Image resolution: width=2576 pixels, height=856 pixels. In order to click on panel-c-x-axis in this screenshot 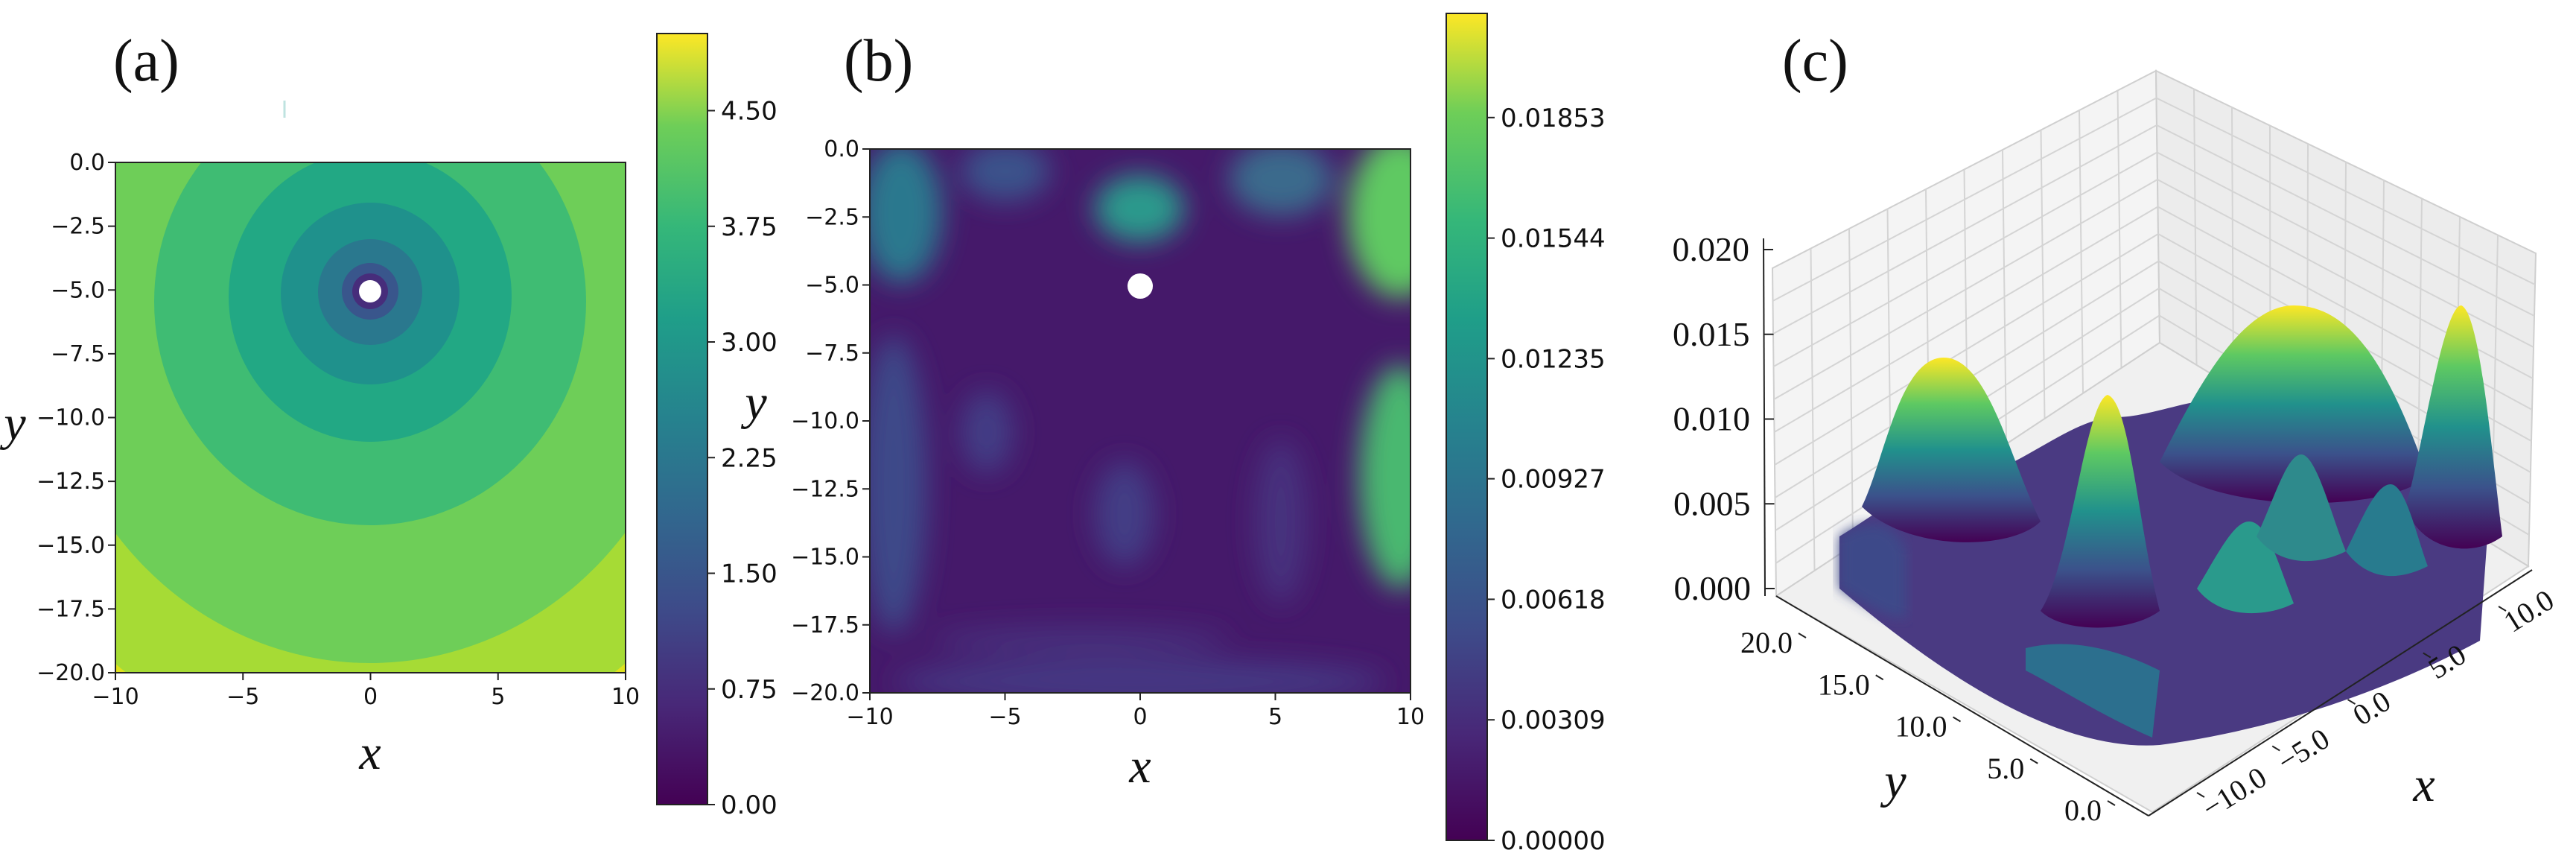, I will do `click(2340, 693)`.